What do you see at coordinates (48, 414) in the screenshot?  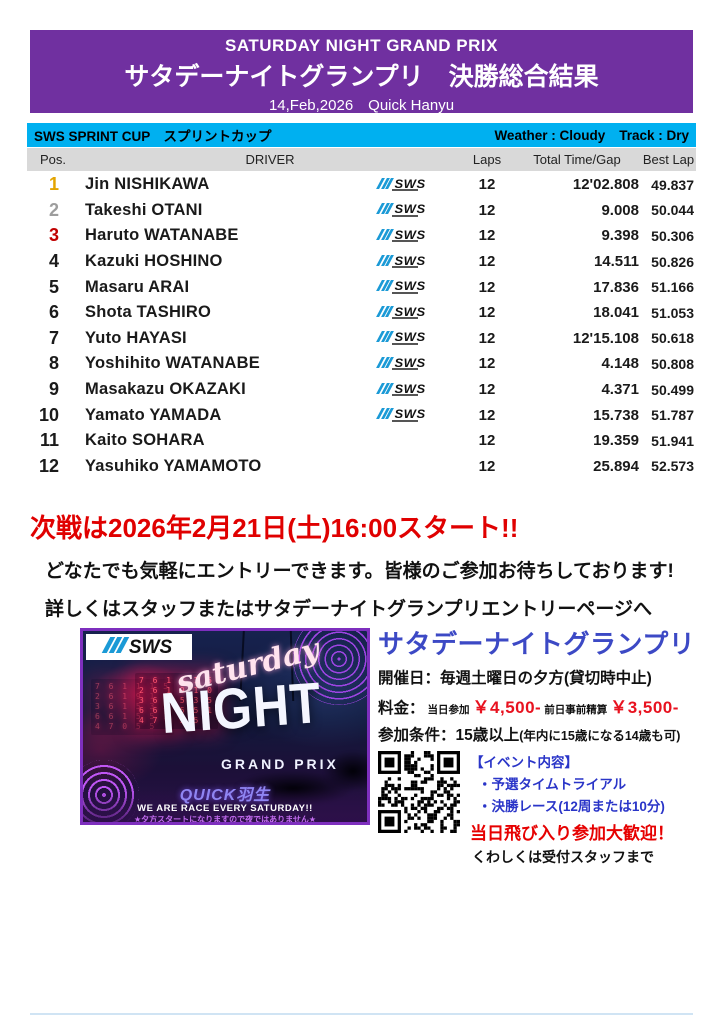 I see `position-number: 10` at bounding box center [48, 414].